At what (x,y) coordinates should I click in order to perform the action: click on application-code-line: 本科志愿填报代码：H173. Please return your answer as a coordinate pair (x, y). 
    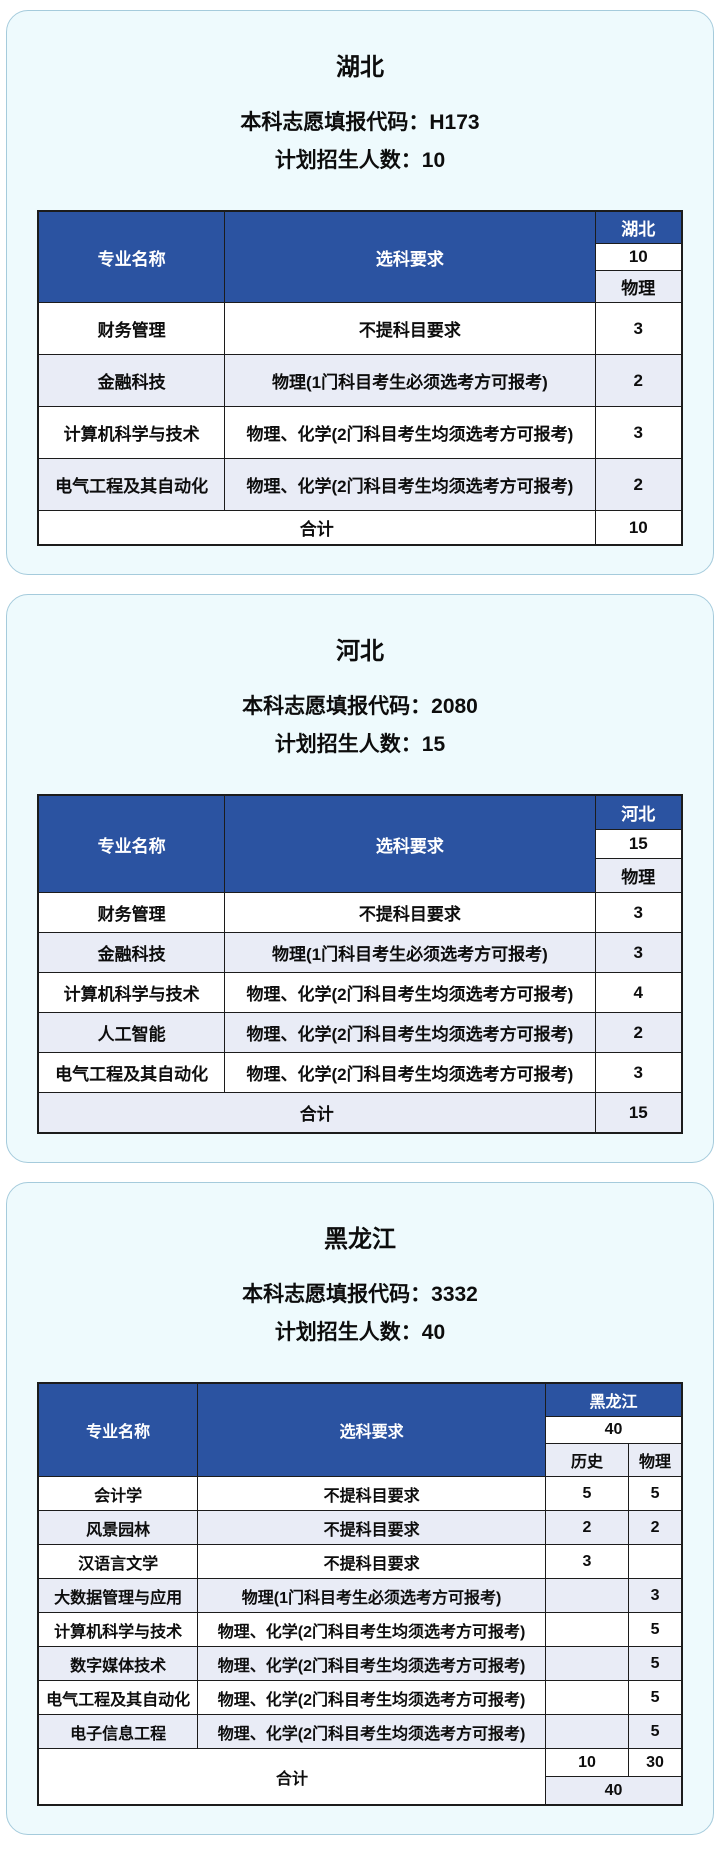
    Looking at the image, I should click on (360, 122).